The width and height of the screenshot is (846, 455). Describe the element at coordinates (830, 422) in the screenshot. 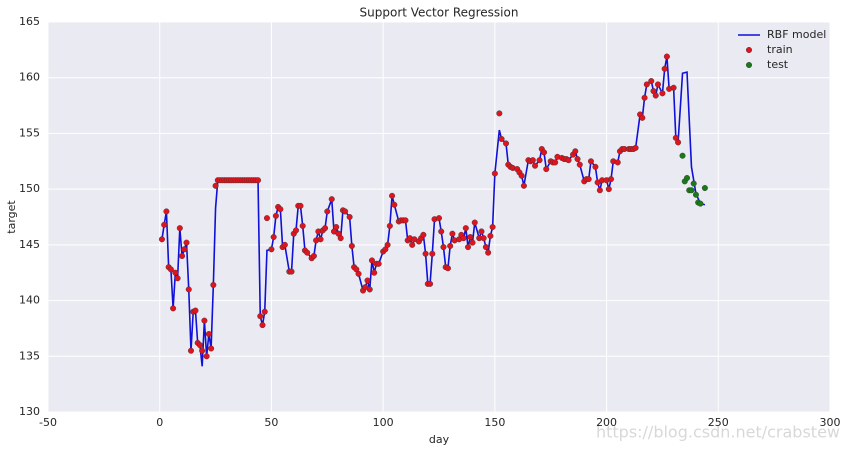

I see `x-tick-label: 300` at that location.